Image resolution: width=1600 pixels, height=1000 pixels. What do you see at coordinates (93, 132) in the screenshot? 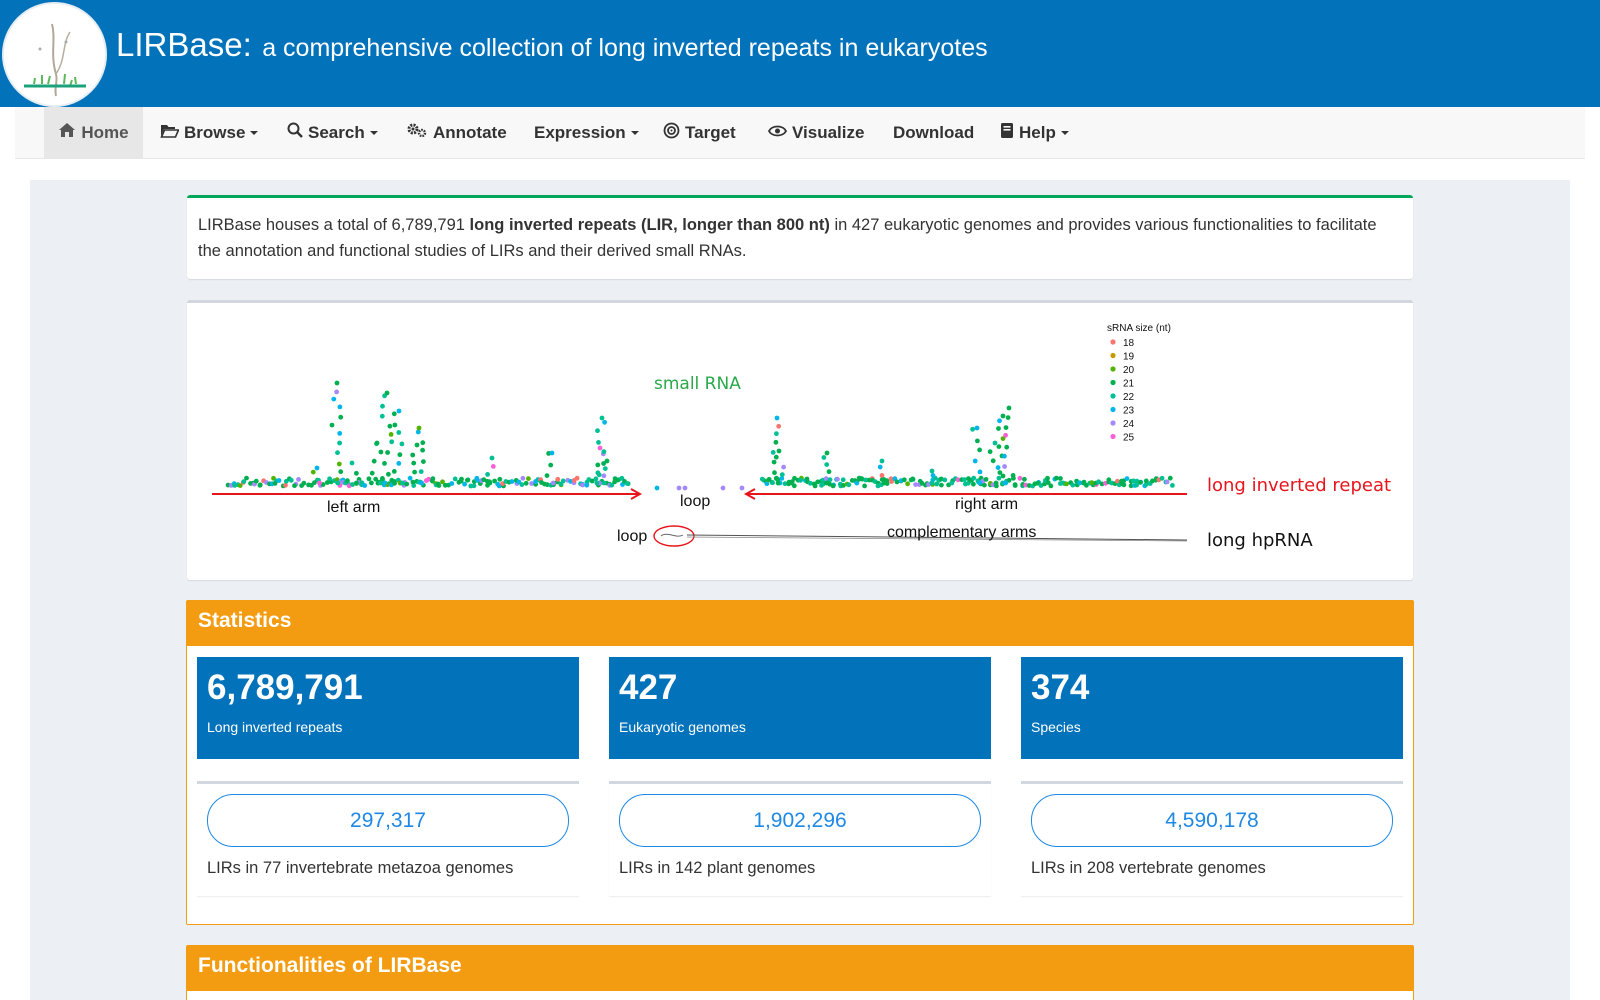
I see `nav-home: Home` at bounding box center [93, 132].